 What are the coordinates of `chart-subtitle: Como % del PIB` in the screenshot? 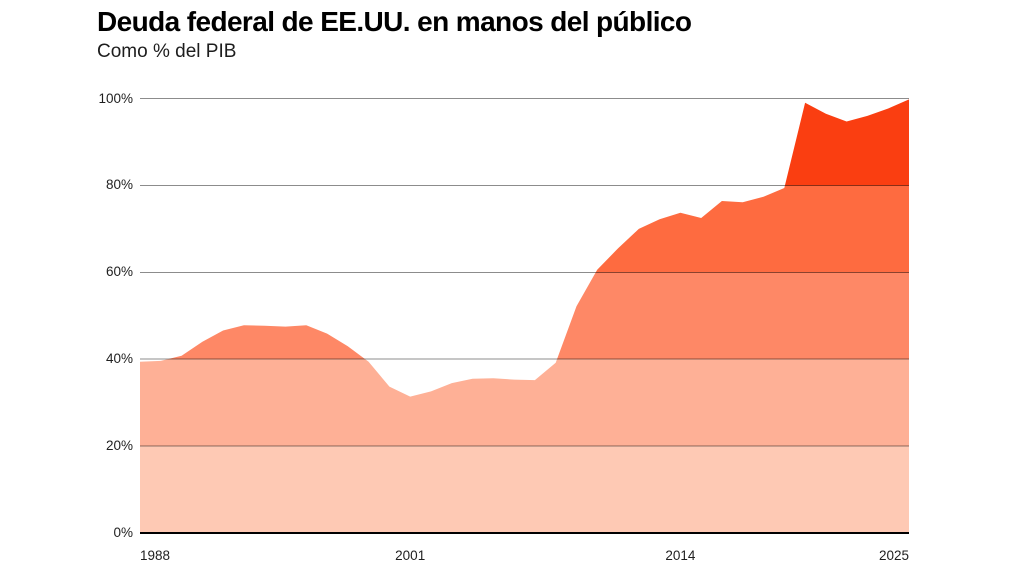 It's located at (167, 51).